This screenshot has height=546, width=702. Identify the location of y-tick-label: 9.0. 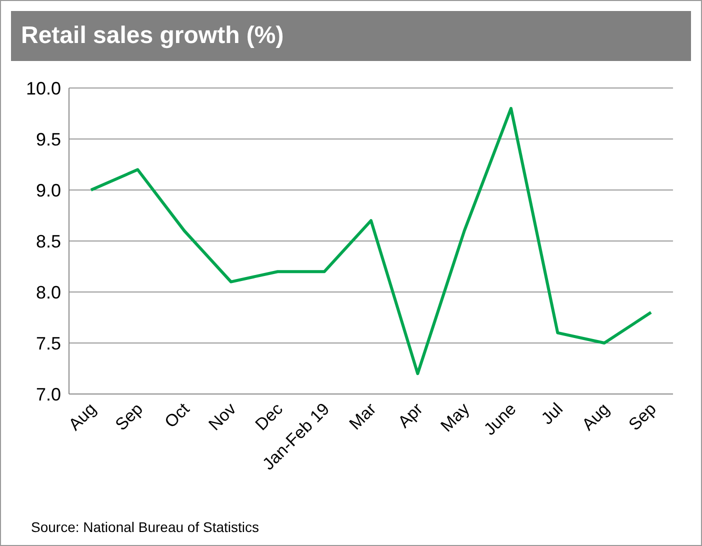
(48, 190).